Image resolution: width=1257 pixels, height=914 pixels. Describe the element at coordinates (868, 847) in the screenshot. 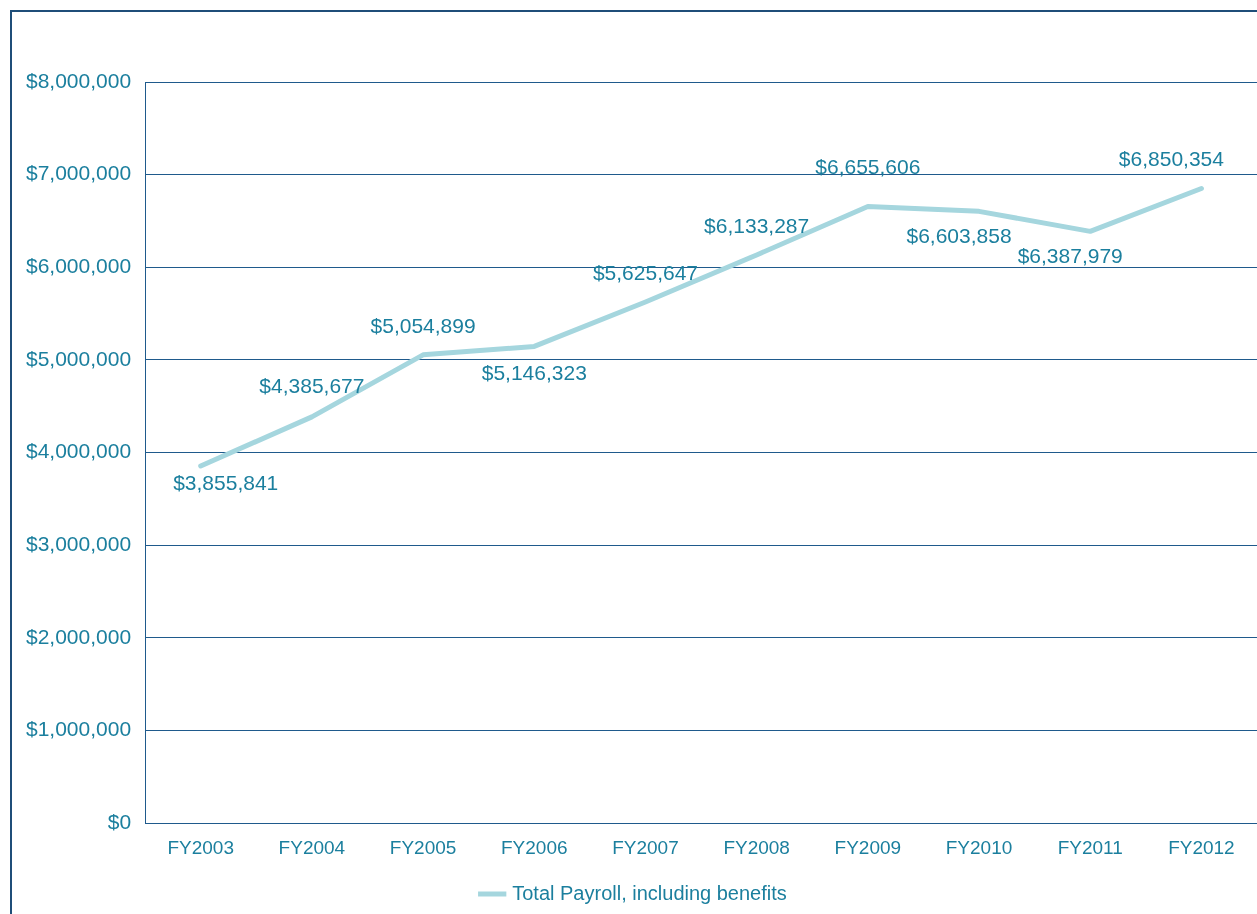

I see `x-tick-label: FY2009` at that location.